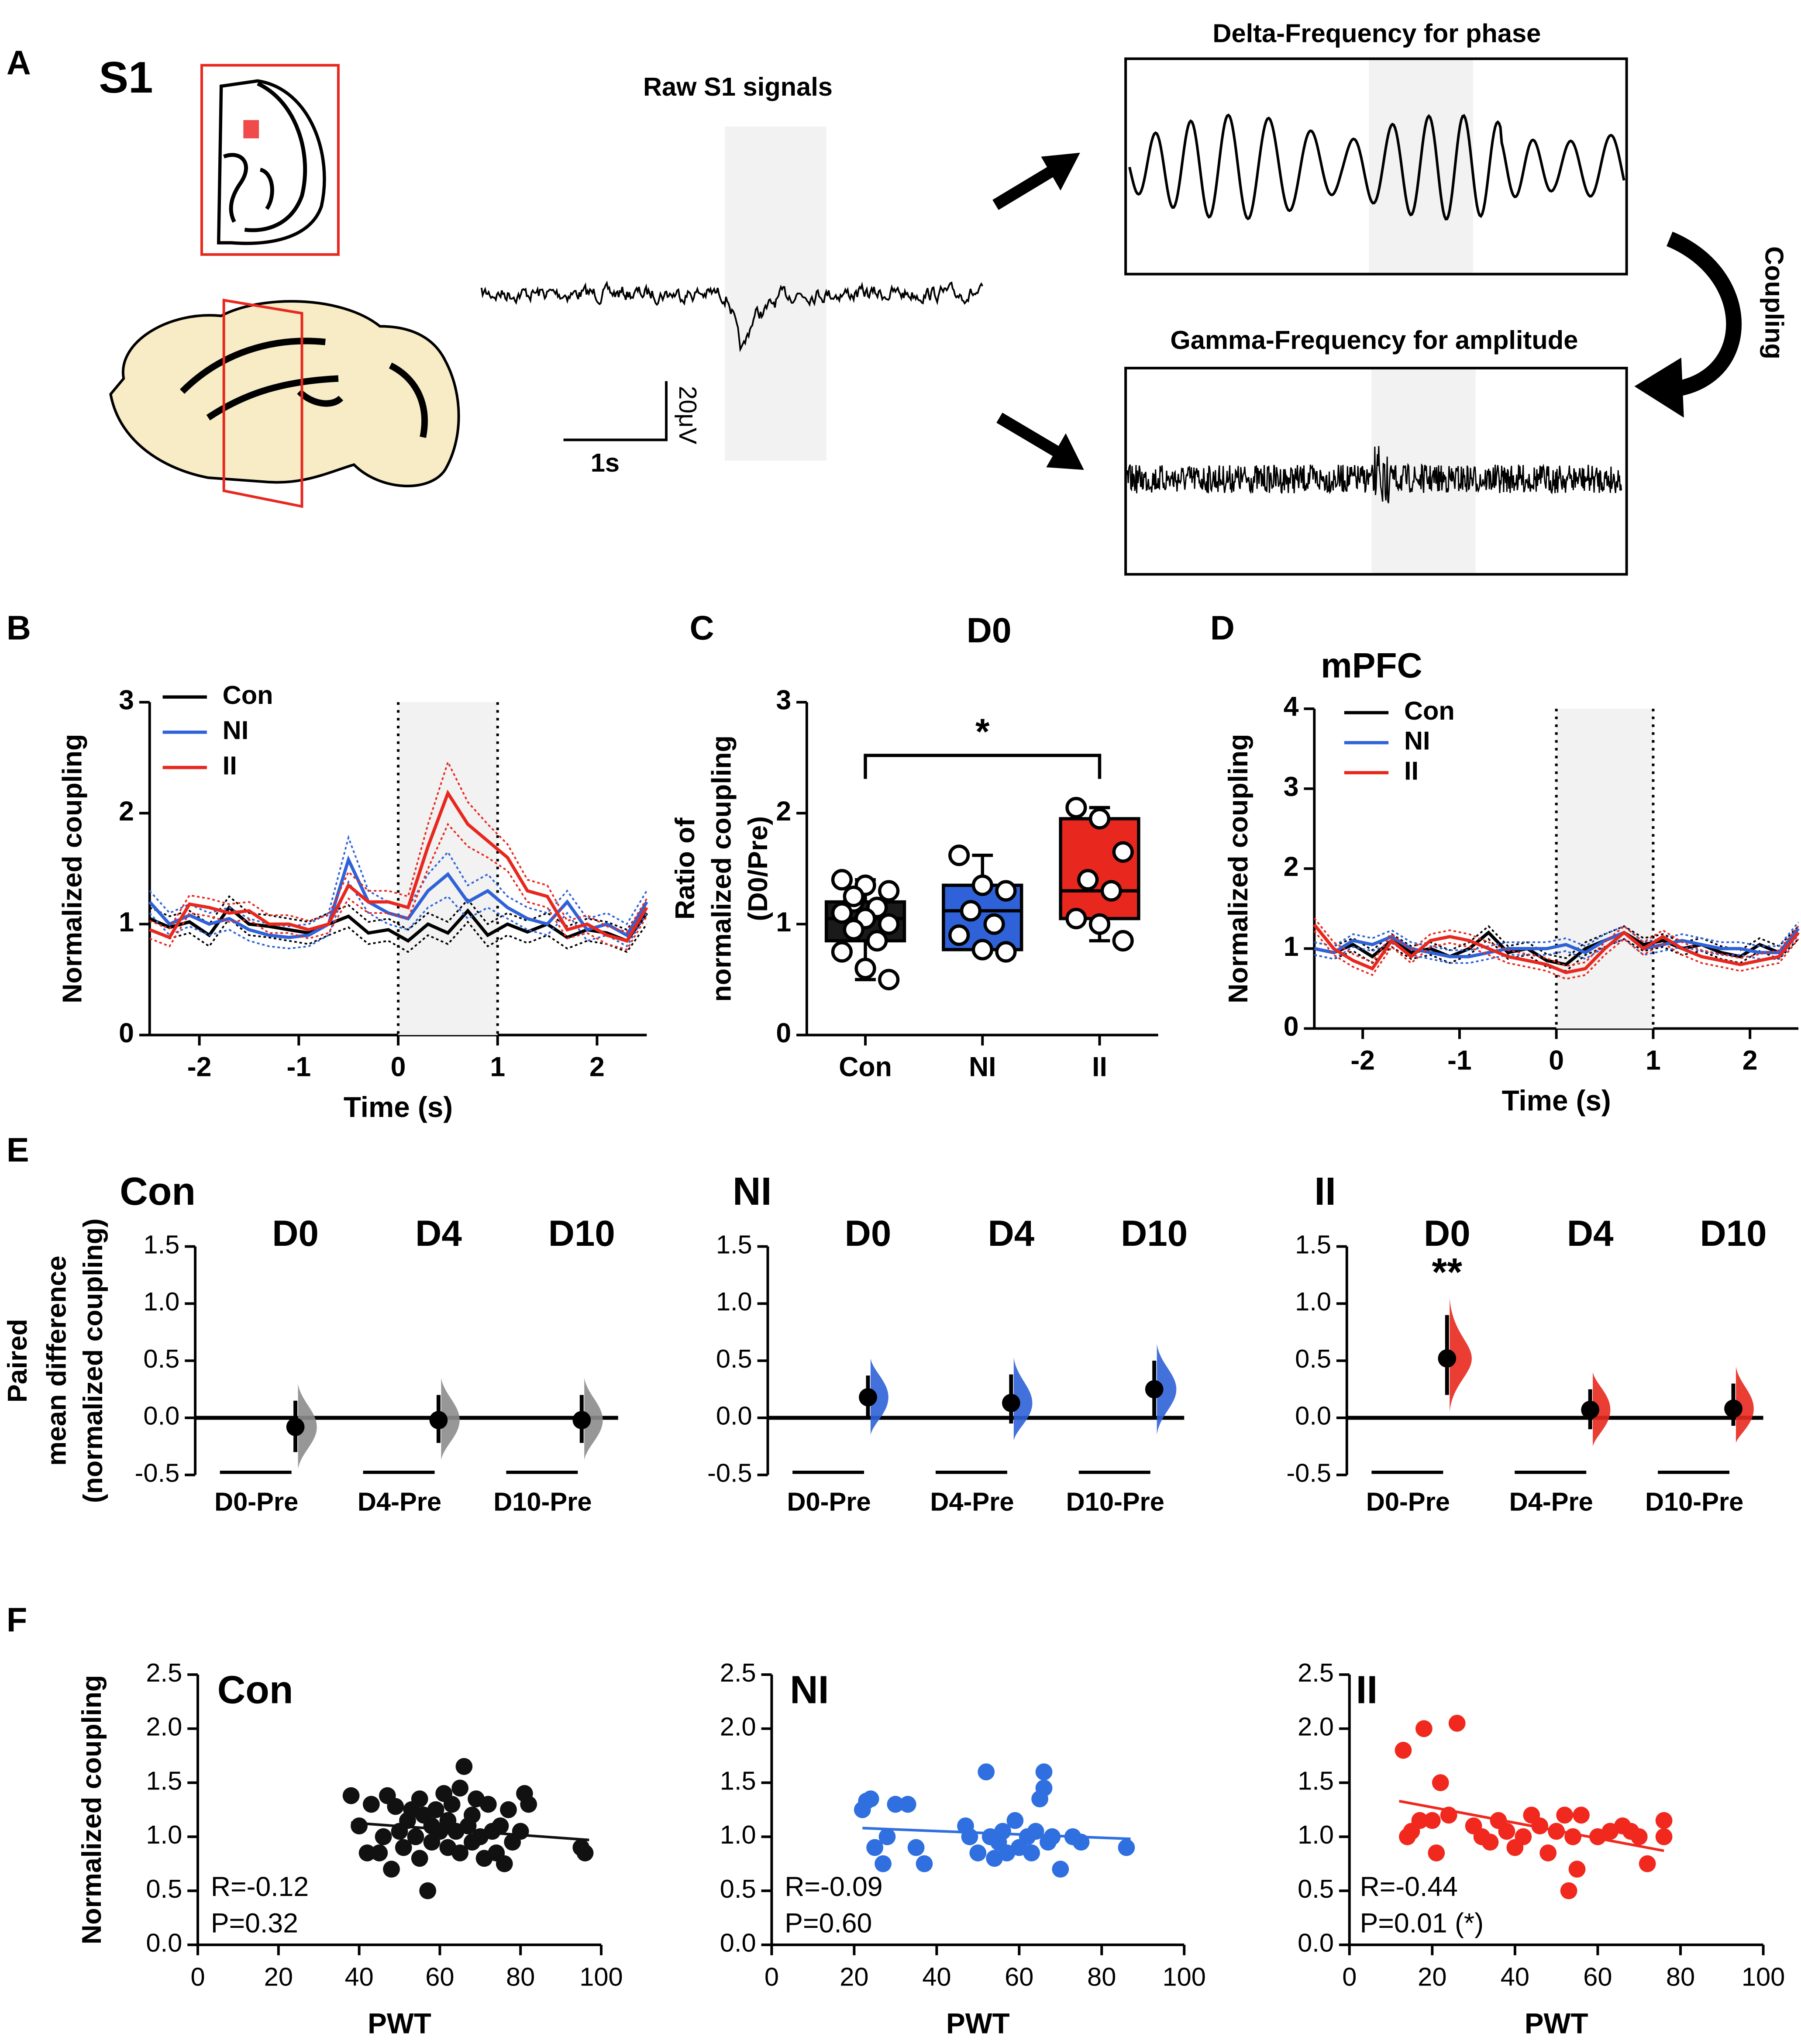 The height and width of the screenshot is (2044, 1801). Describe the element at coordinates (126, 77) in the screenshot. I see `region-label: S1` at that location.